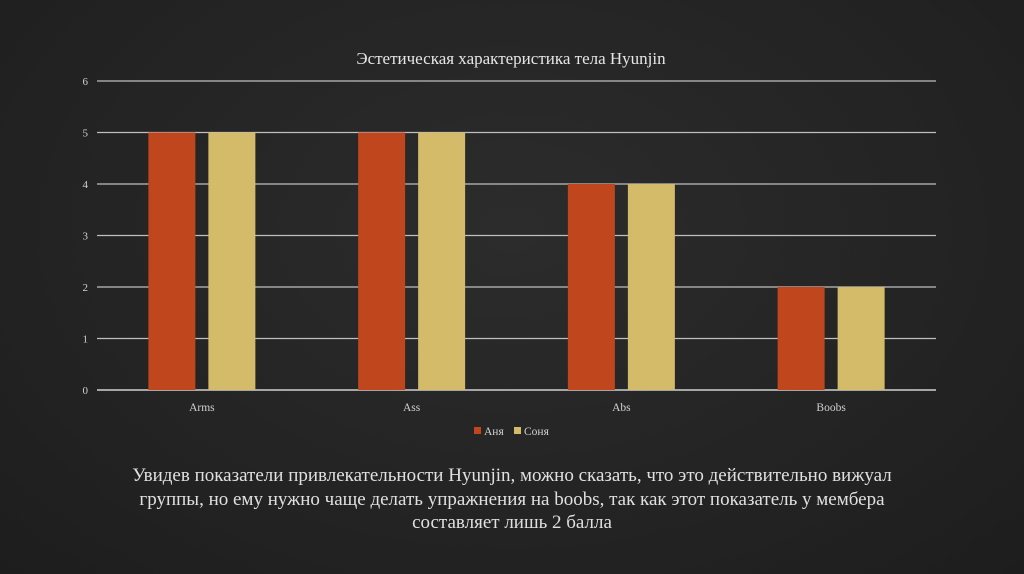 The height and width of the screenshot is (574, 1024). I want to click on legend-label: Соня, so click(537, 432).